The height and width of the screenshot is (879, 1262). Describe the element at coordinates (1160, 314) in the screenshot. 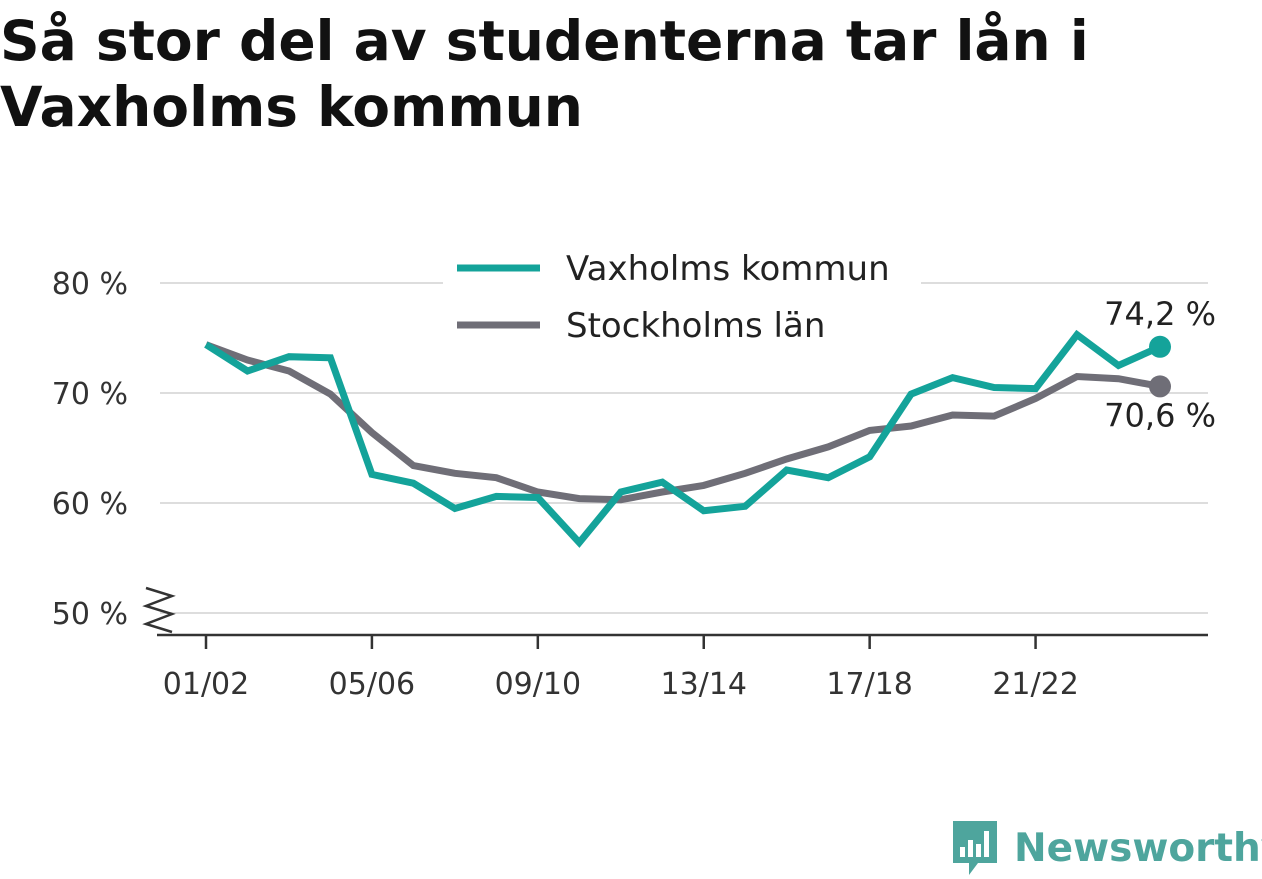

I see `end-label-vaxholm: 74,2 %` at that location.